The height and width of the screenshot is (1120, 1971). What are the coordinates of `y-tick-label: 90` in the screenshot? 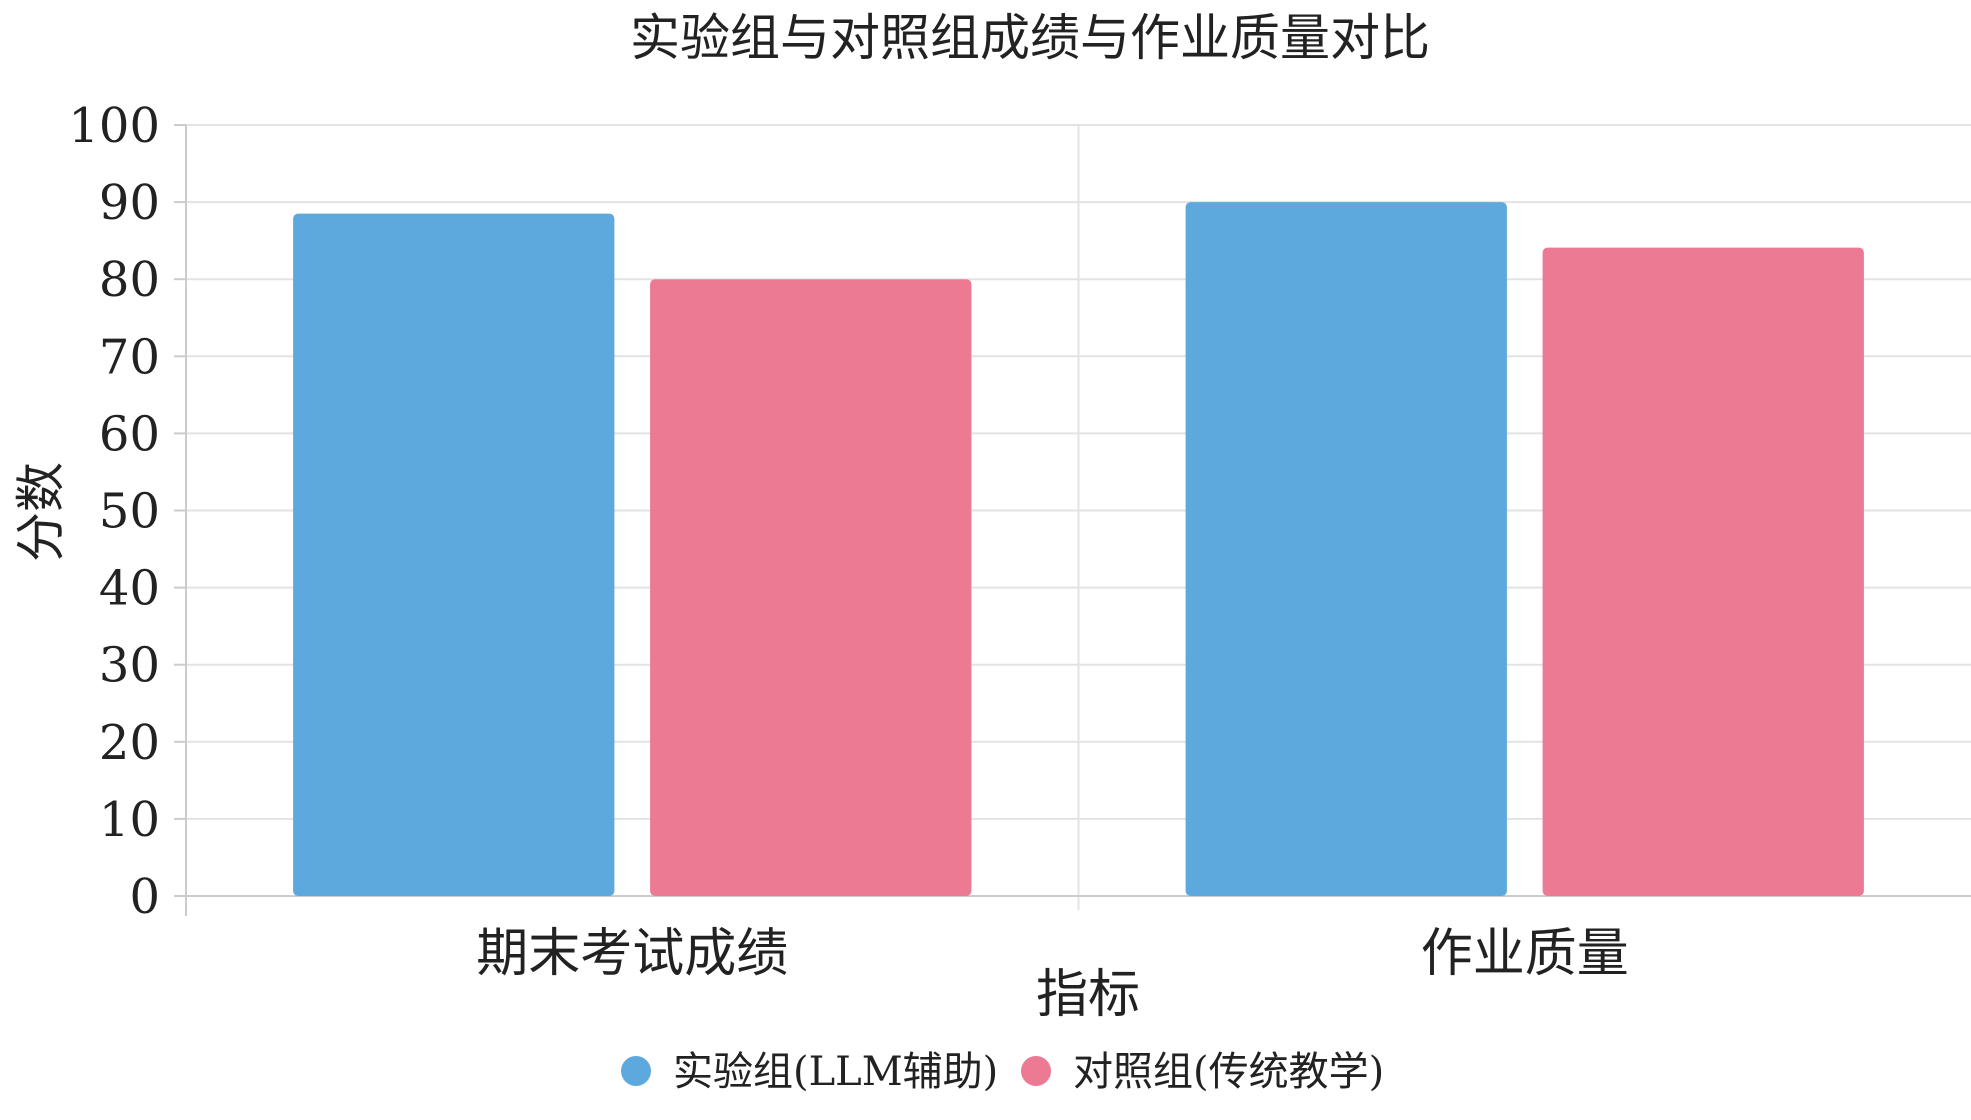 It's located at (129, 203).